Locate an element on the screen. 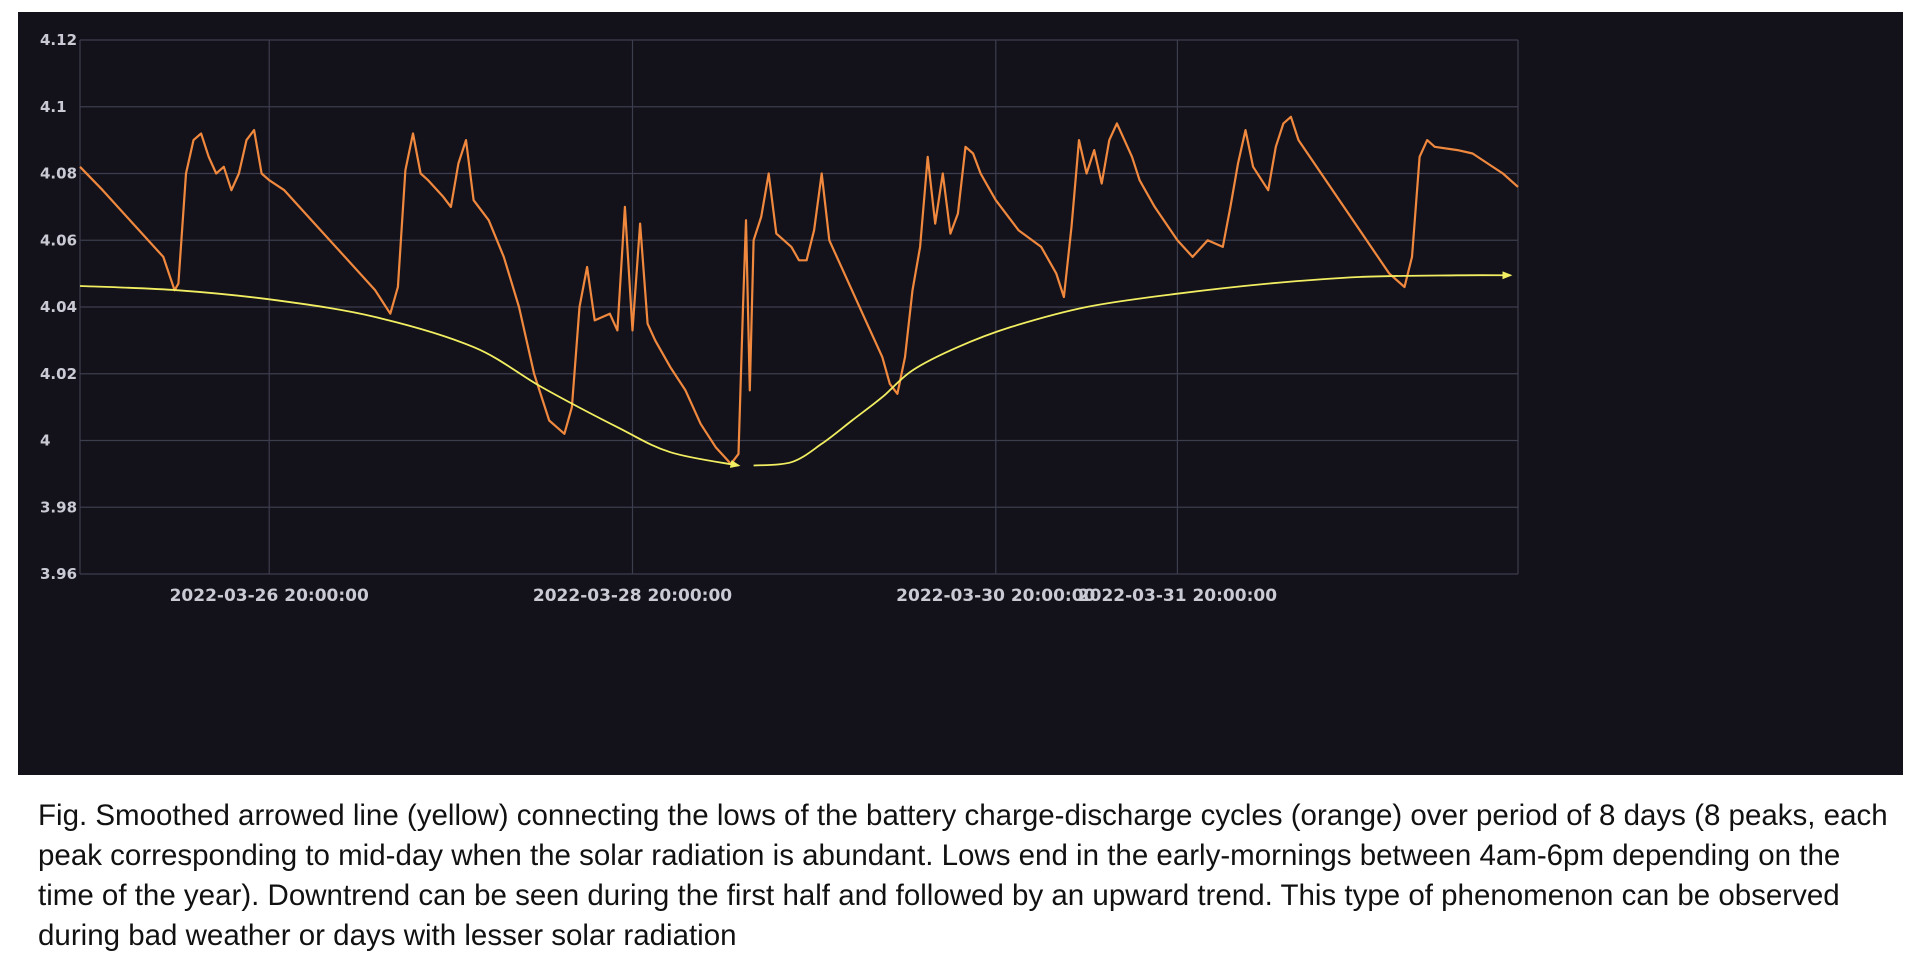  x-tick-label: 2022-03-31 20:00:00 is located at coordinates (1177, 596).